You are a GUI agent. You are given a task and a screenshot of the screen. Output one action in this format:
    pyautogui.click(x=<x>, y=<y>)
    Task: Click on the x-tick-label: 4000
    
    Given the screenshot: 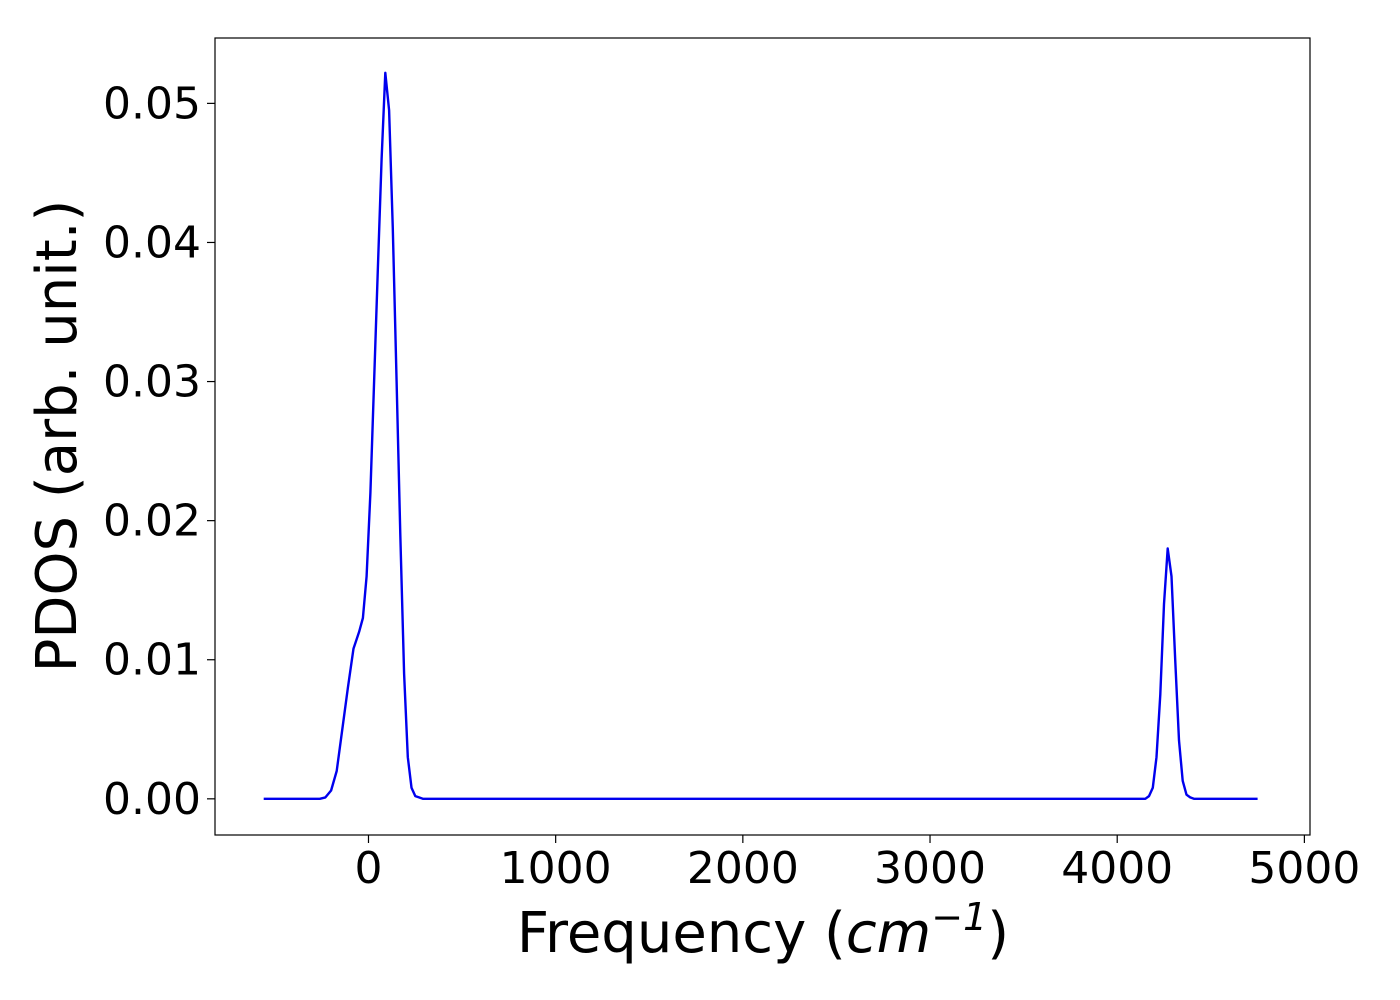 What is the action you would take?
    pyautogui.click(x=1117, y=868)
    